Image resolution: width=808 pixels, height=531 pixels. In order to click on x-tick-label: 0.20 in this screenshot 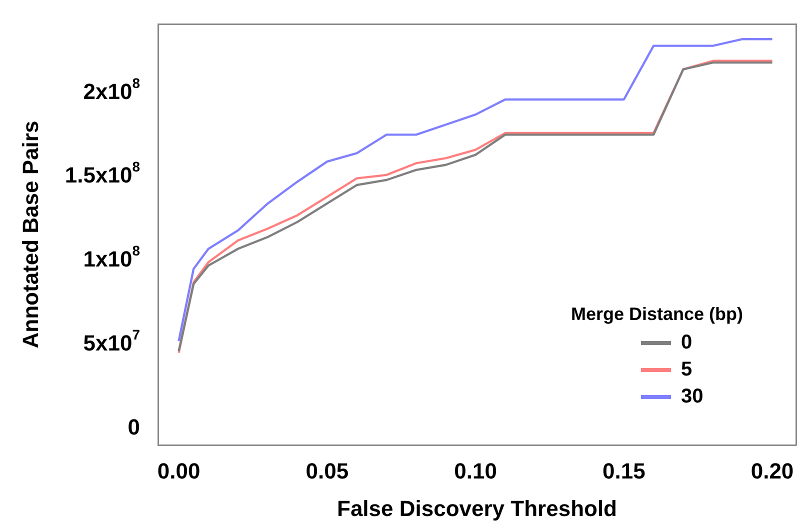, I will do `click(772, 471)`.